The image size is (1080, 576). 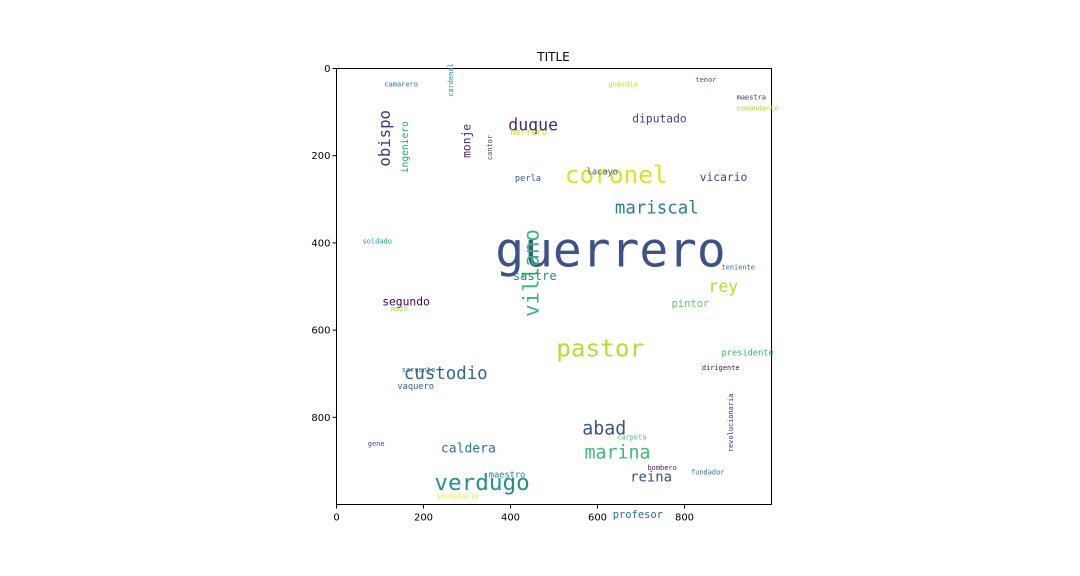 I want to click on x-axis-ticks: 0 200 400 600 800, so click(x=513, y=514).